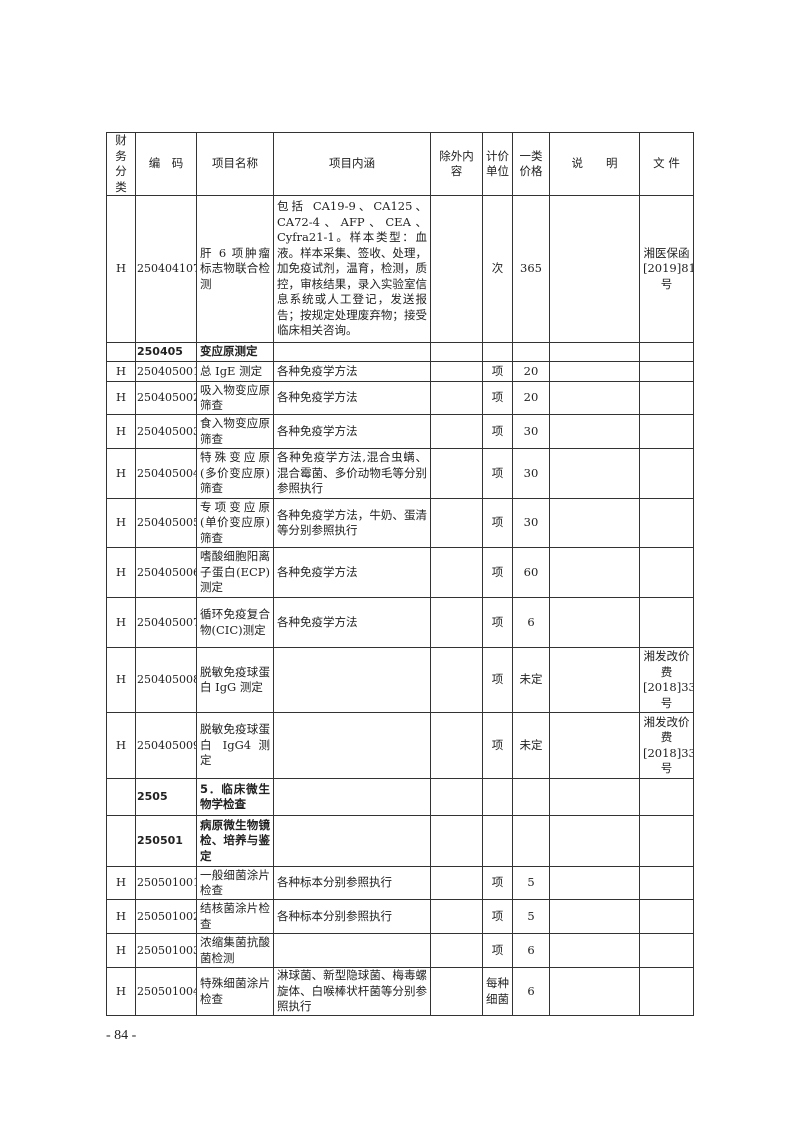  Describe the element at coordinates (235, 883) in the screenshot. I see `cell-name: 一般细菌涂片检查` at that location.